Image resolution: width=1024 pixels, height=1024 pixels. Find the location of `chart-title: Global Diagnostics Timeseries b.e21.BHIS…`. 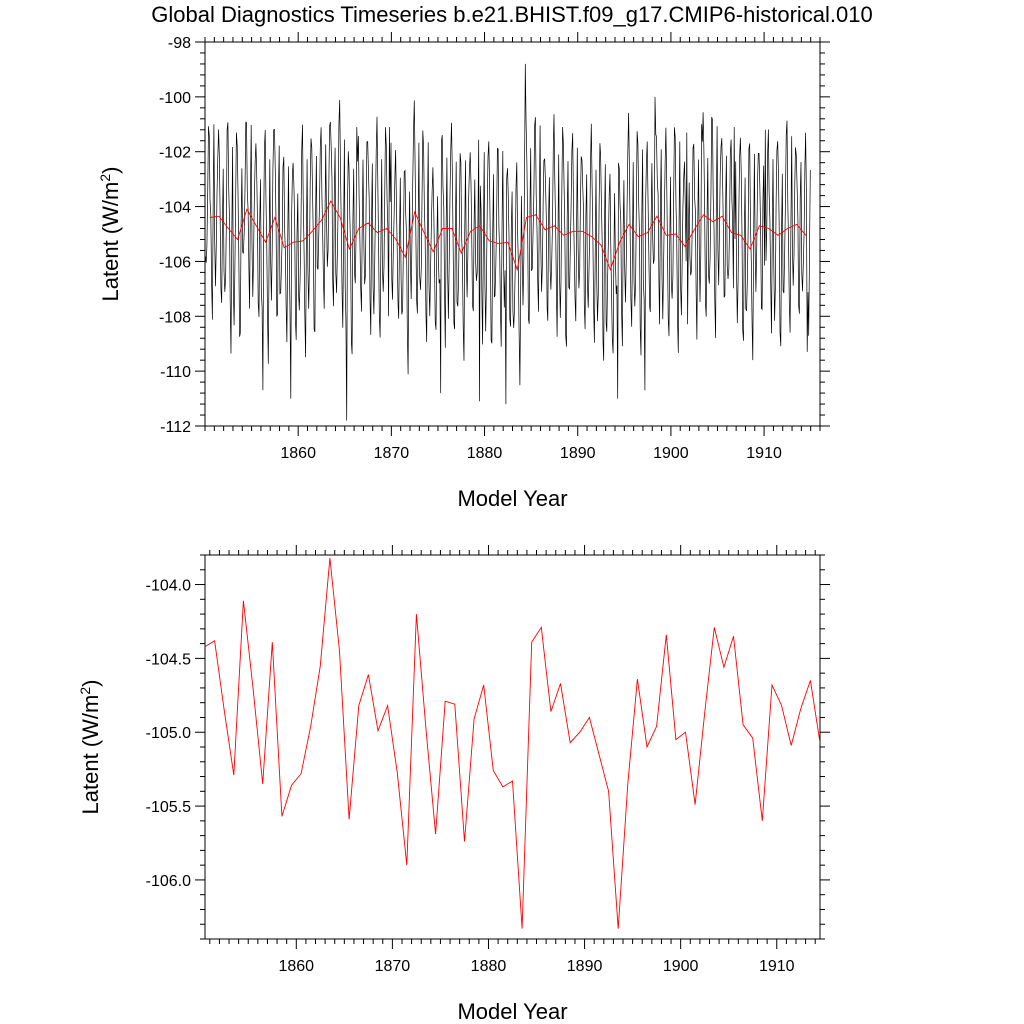

chart-title: Global Diagnostics Timeseries b.e21.BHIS… is located at coordinates (511, 14).